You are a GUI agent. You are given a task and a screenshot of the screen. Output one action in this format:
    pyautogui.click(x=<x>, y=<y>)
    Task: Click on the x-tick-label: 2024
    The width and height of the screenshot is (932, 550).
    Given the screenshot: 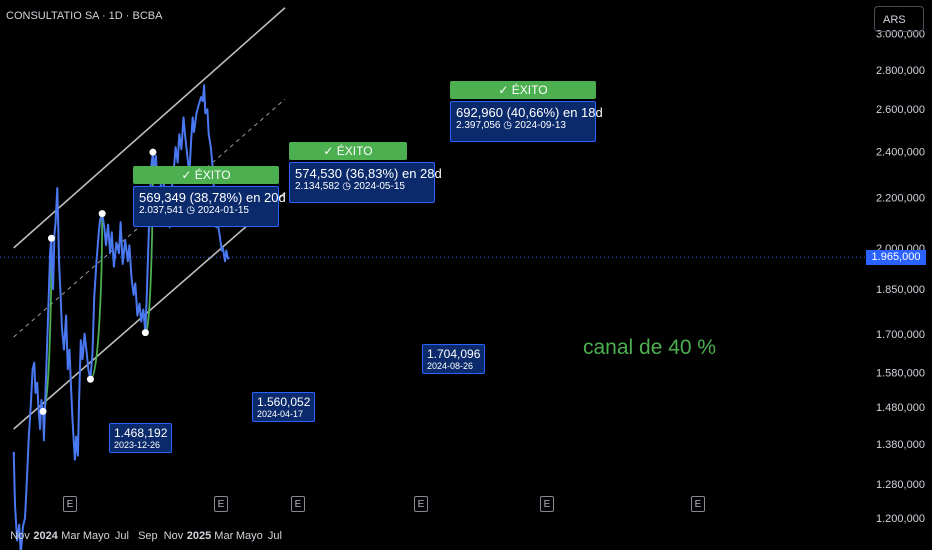 What is the action you would take?
    pyautogui.click(x=45, y=536)
    